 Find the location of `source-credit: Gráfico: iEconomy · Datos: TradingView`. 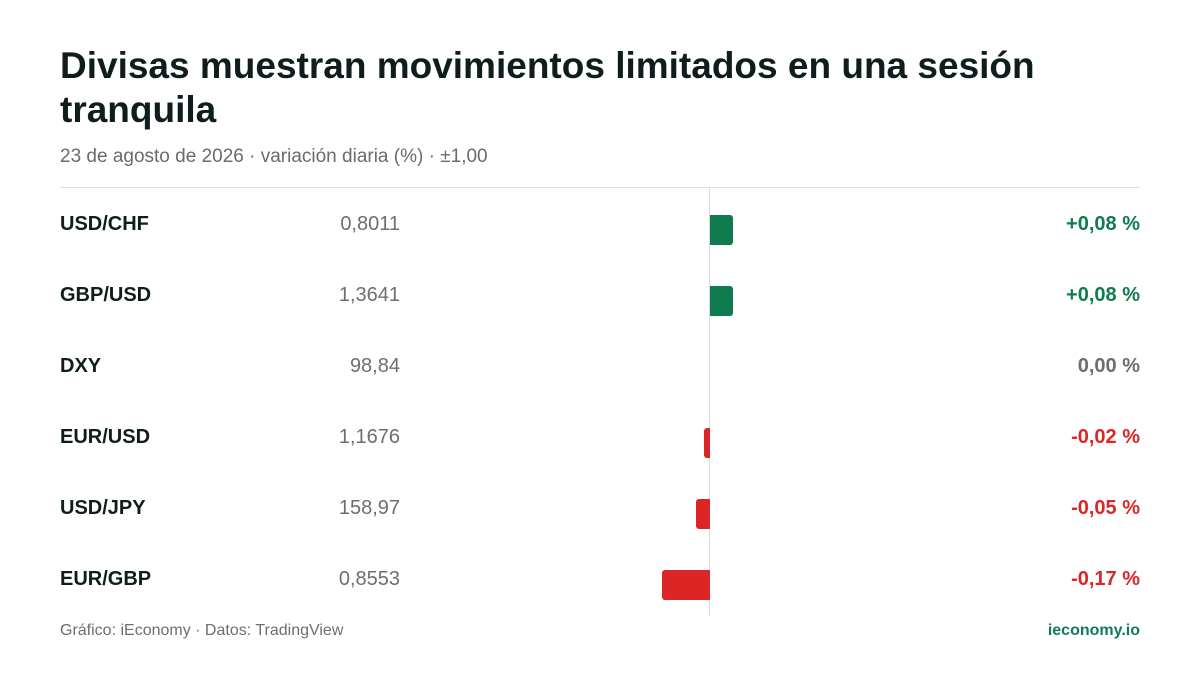

source-credit: Gráfico: iEconomy · Datos: TradingView is located at coordinates (202, 630).